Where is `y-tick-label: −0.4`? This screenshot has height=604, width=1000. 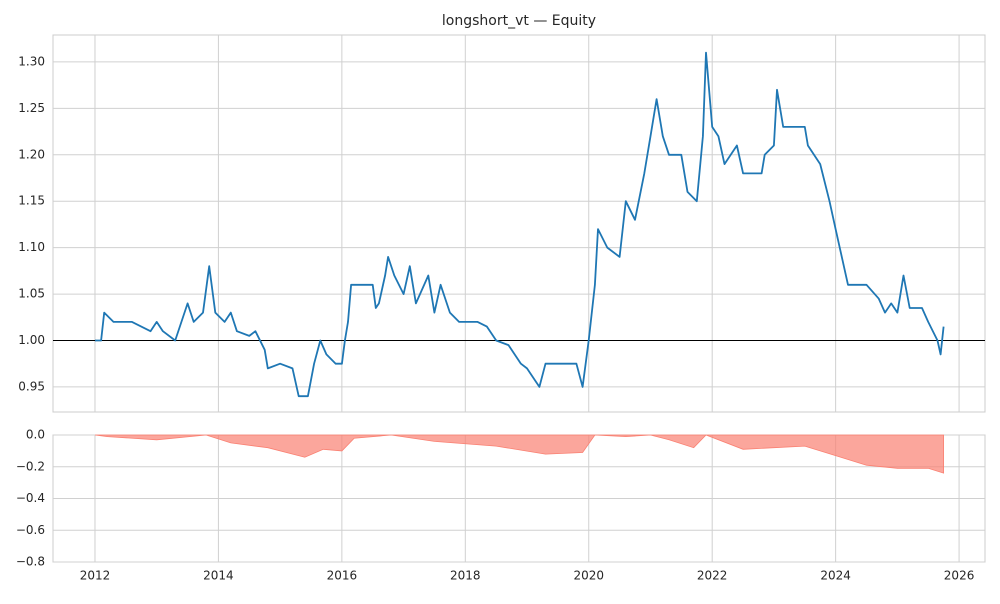 y-tick-label: −0.4 is located at coordinates (30, 498).